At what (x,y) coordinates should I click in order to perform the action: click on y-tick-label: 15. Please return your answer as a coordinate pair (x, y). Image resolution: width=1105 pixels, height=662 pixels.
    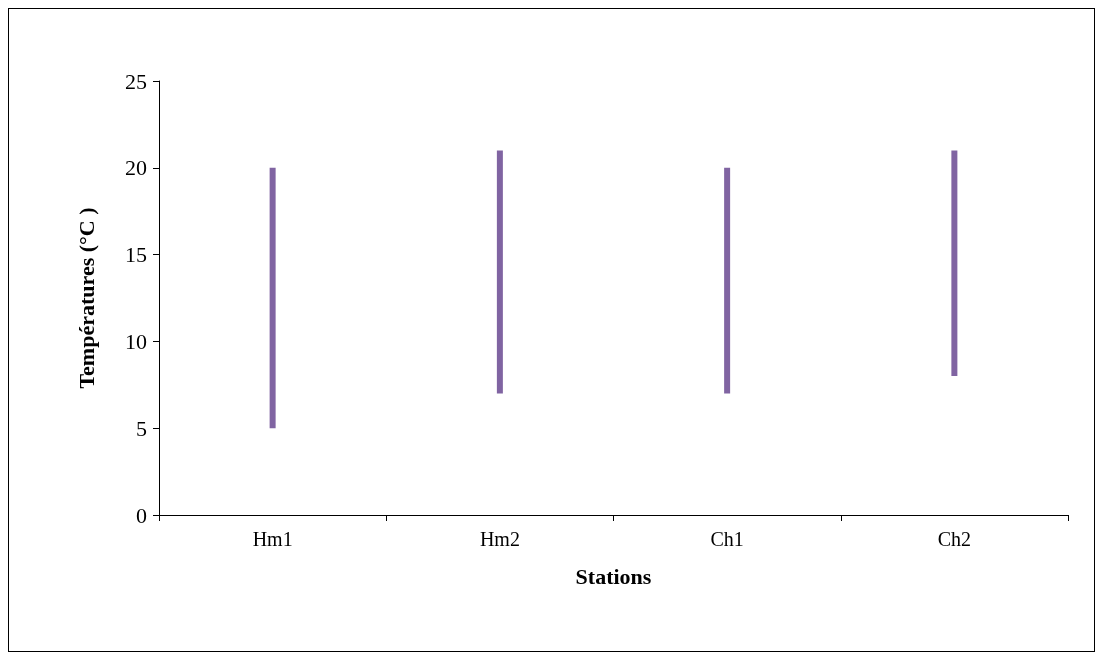
    Looking at the image, I should click on (136, 255).